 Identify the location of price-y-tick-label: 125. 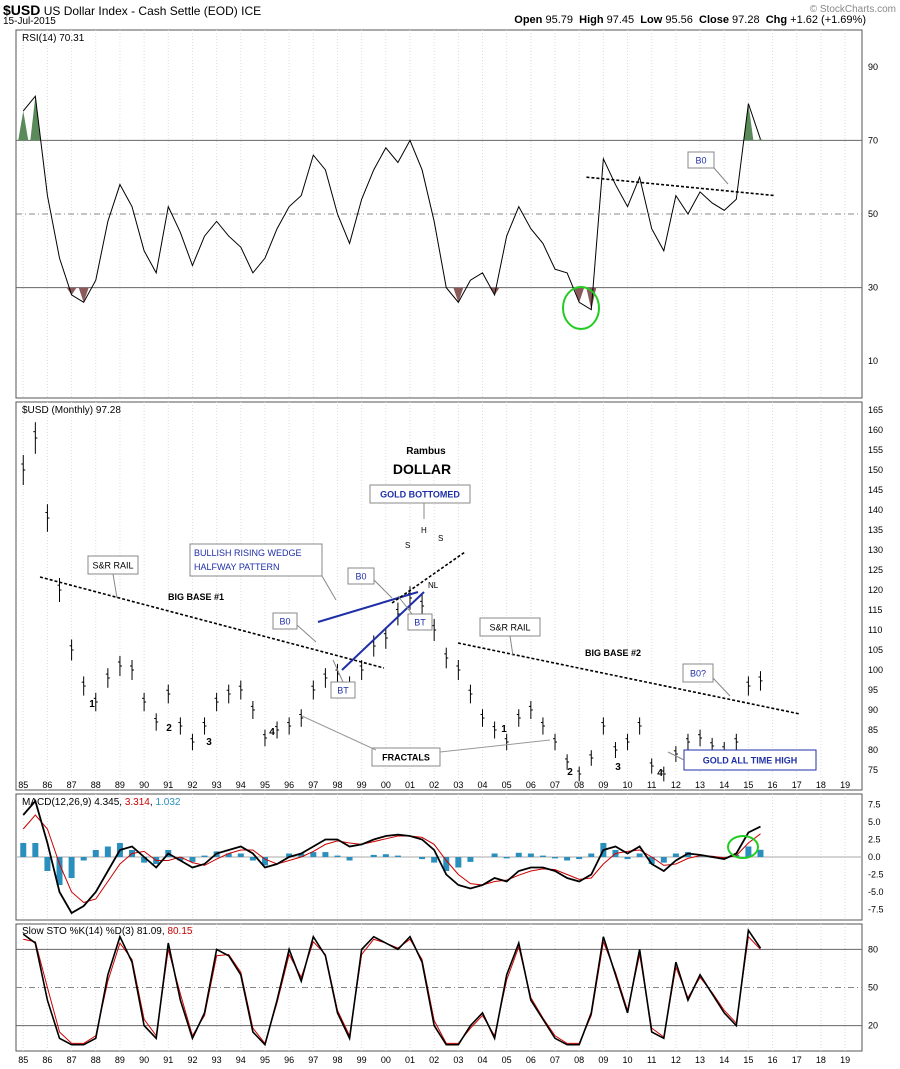
(875, 570).